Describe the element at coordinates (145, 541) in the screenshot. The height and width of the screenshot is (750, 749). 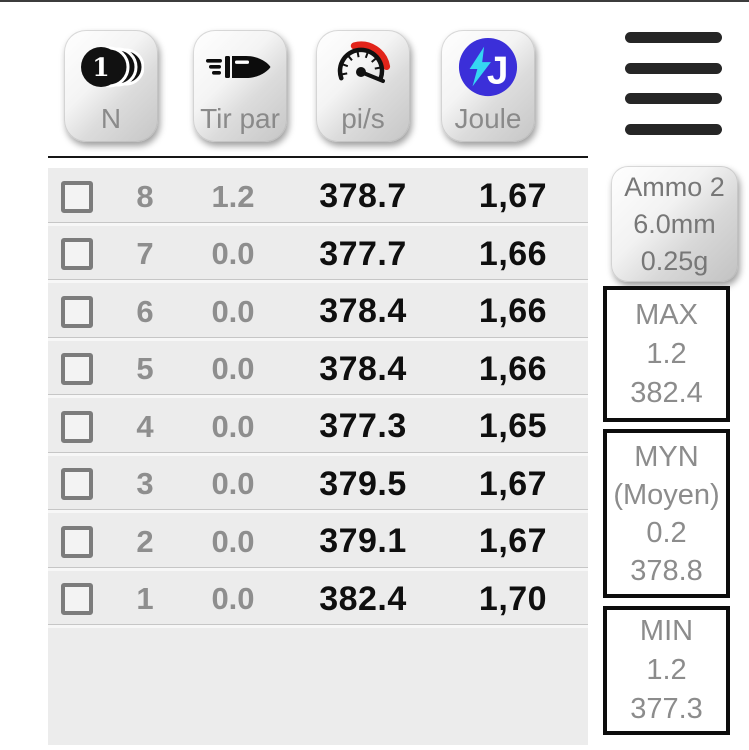
I see `cell-shot-number: 2` at that location.